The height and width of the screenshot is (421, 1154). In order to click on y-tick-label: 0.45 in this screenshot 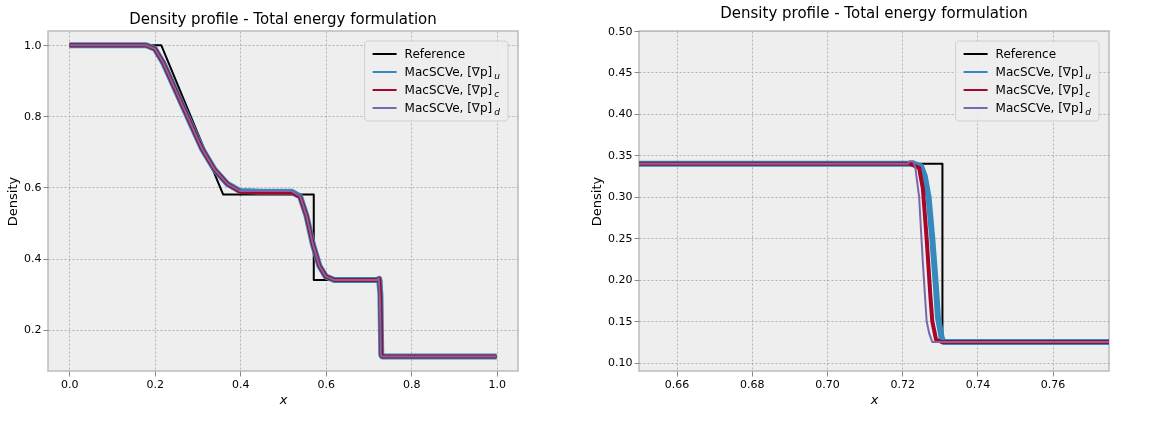, I will do `click(620, 72)`.